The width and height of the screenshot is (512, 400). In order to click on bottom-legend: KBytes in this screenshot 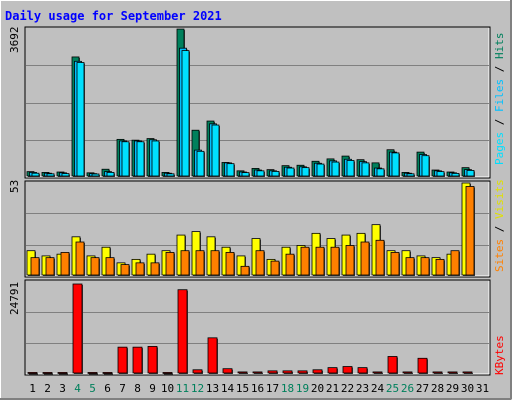, I will do `click(499, 355)`.